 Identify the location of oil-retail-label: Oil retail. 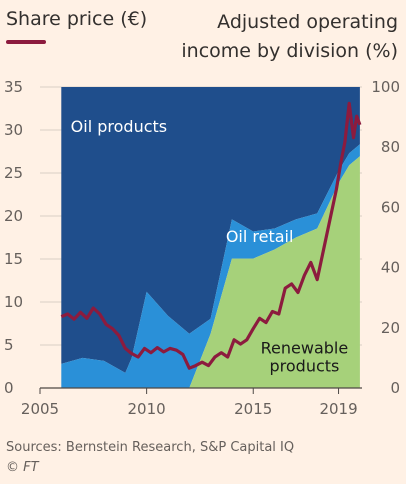
(260, 236).